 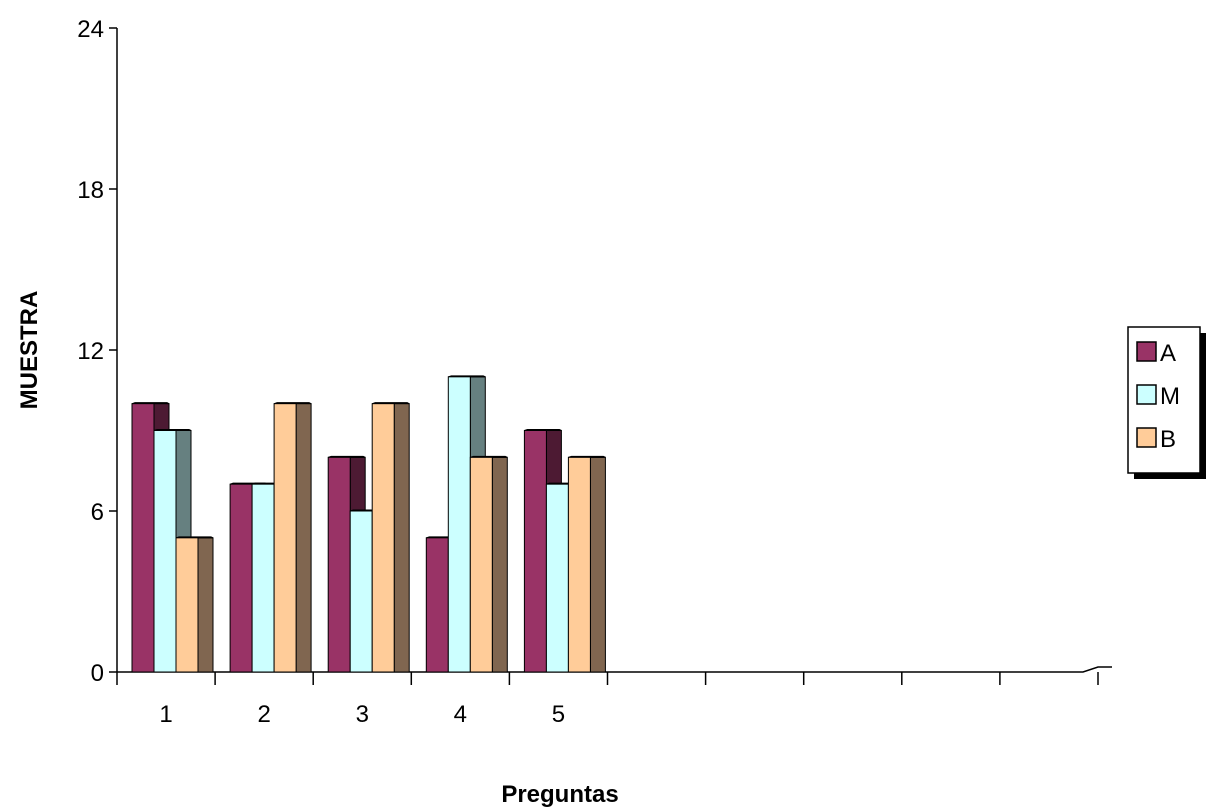 I want to click on x-axis-title: Preguntas, so click(x=559, y=794).